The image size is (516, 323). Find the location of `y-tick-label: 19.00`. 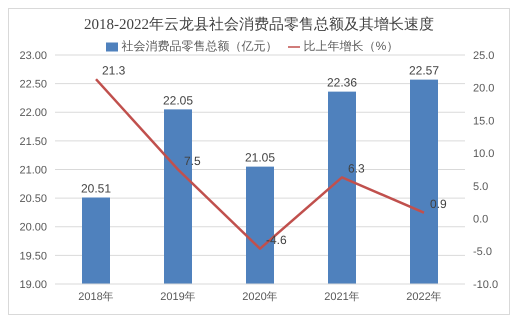

y-tick-label: 19.00 is located at coordinates (33, 284).